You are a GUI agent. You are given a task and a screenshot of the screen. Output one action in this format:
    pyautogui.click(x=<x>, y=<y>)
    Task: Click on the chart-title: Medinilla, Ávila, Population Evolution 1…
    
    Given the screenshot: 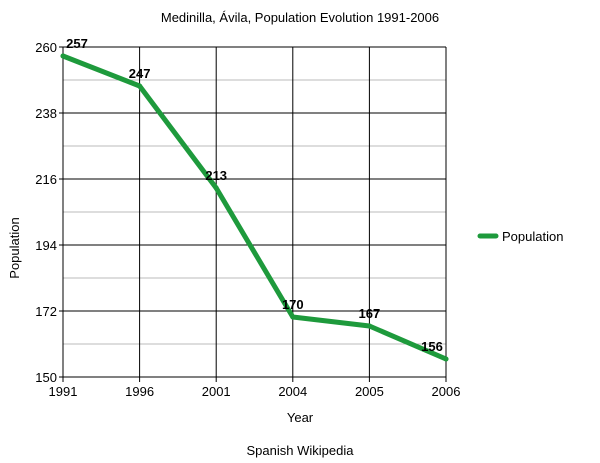 What is the action you would take?
    pyautogui.click(x=300, y=17)
    